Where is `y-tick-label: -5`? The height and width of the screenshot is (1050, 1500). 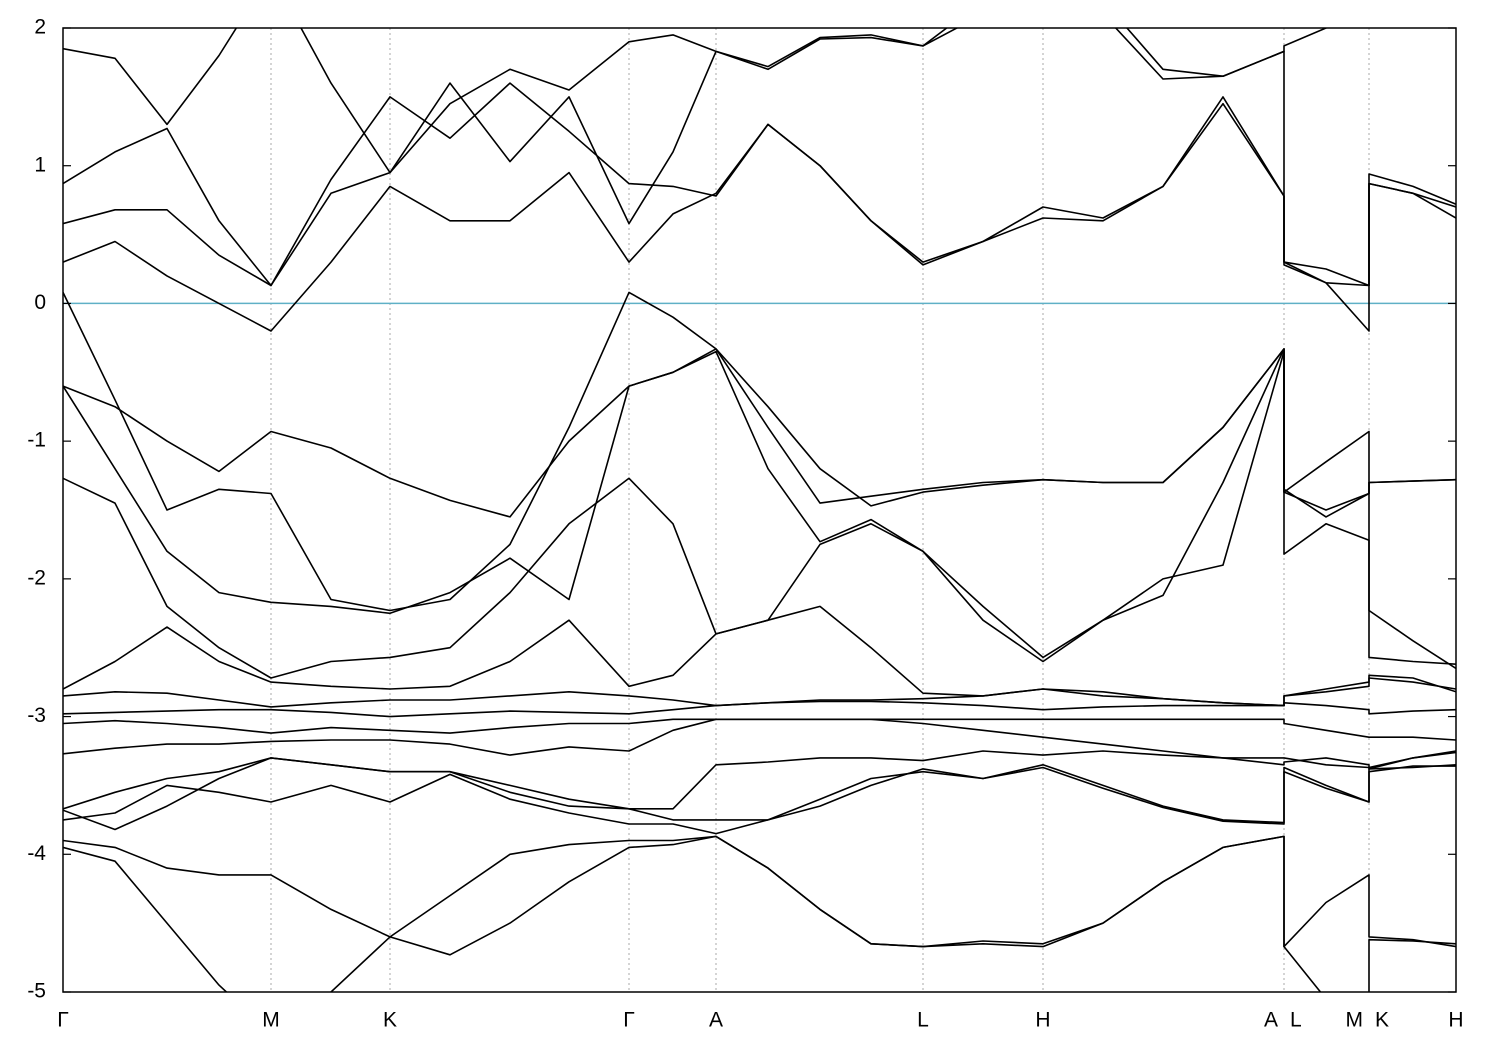
y-tick-label: -5 is located at coordinates (36, 991).